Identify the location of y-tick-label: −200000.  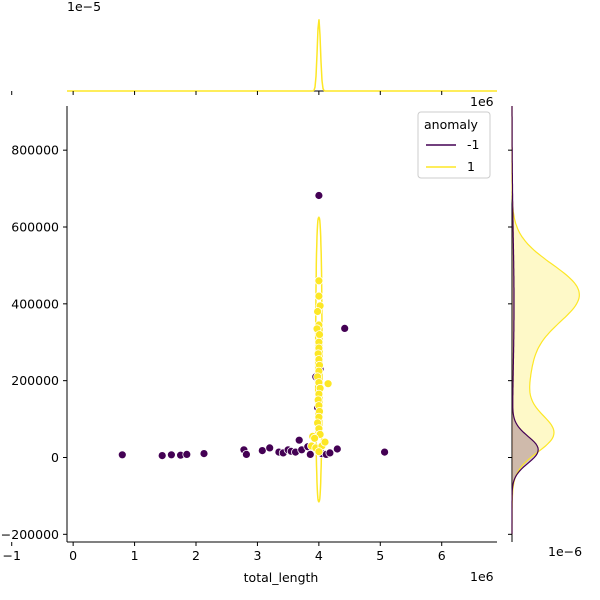
(30, 534).